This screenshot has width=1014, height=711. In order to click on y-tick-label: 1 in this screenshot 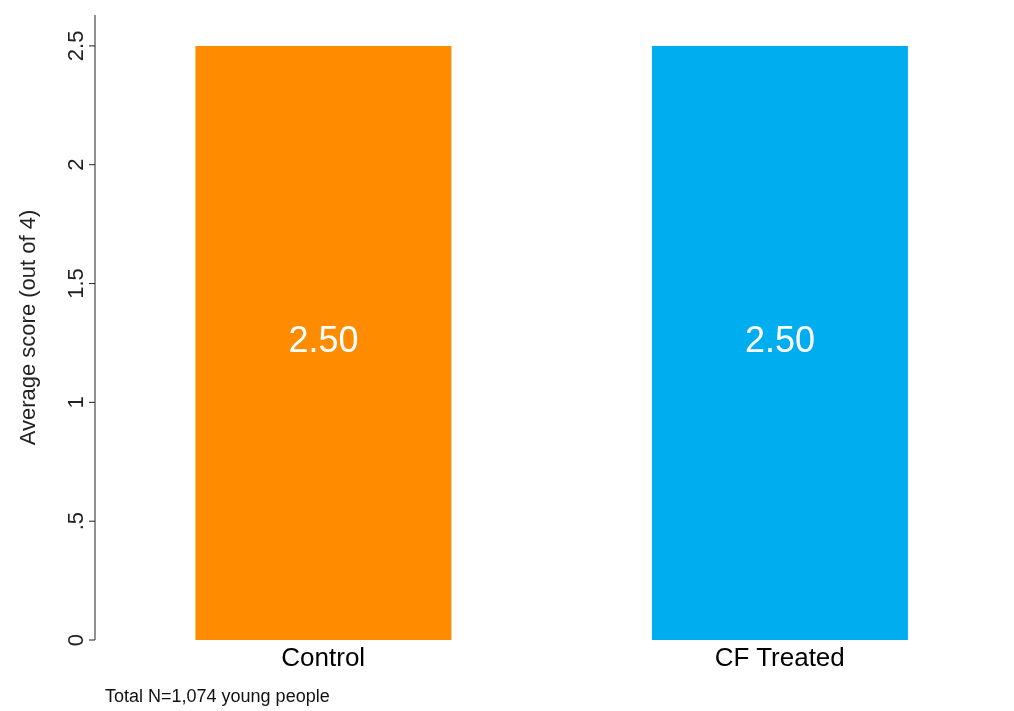, I will do `click(75, 402)`.